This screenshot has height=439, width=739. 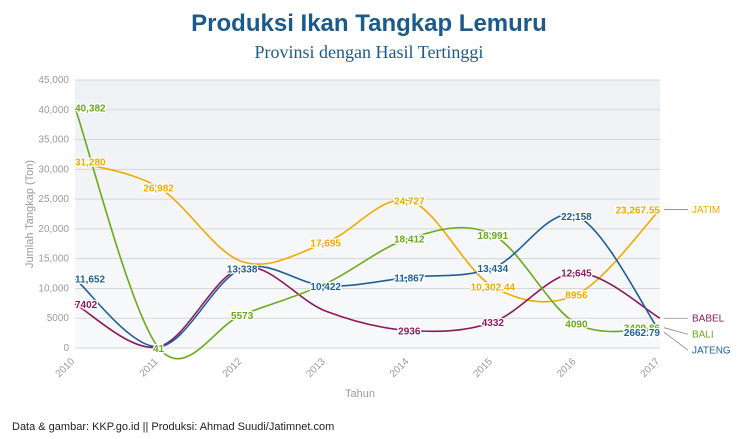 I want to click on data-label-bali: 18,991, so click(x=493, y=236).